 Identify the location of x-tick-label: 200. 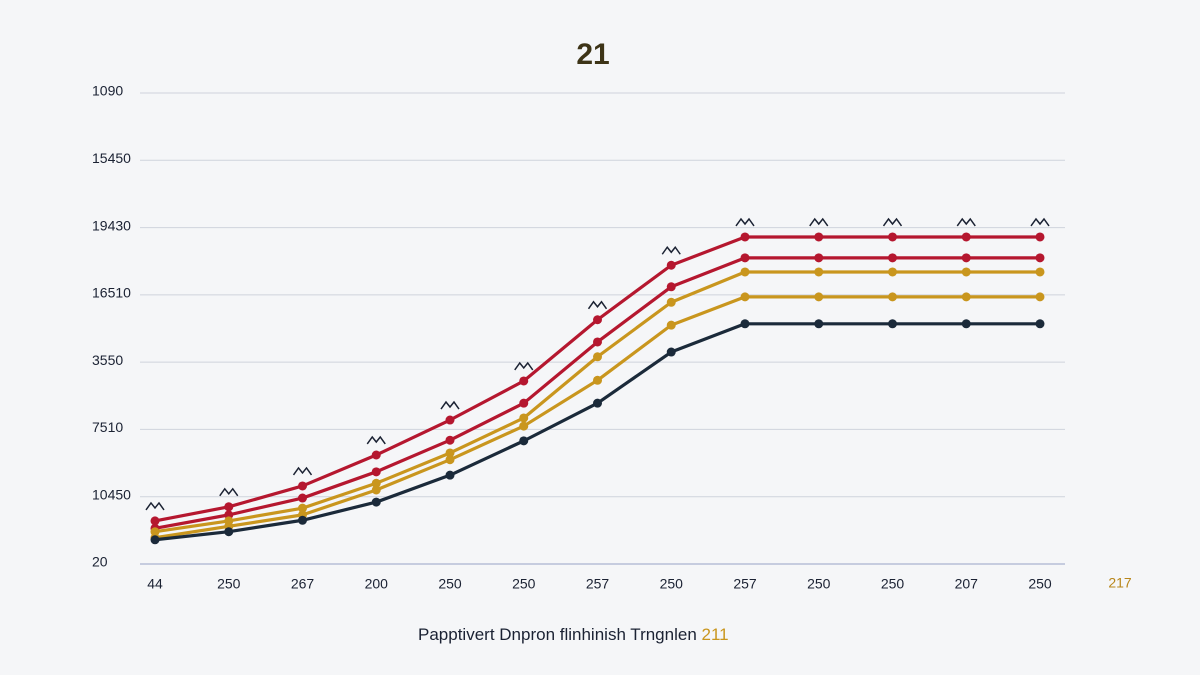
(377, 584).